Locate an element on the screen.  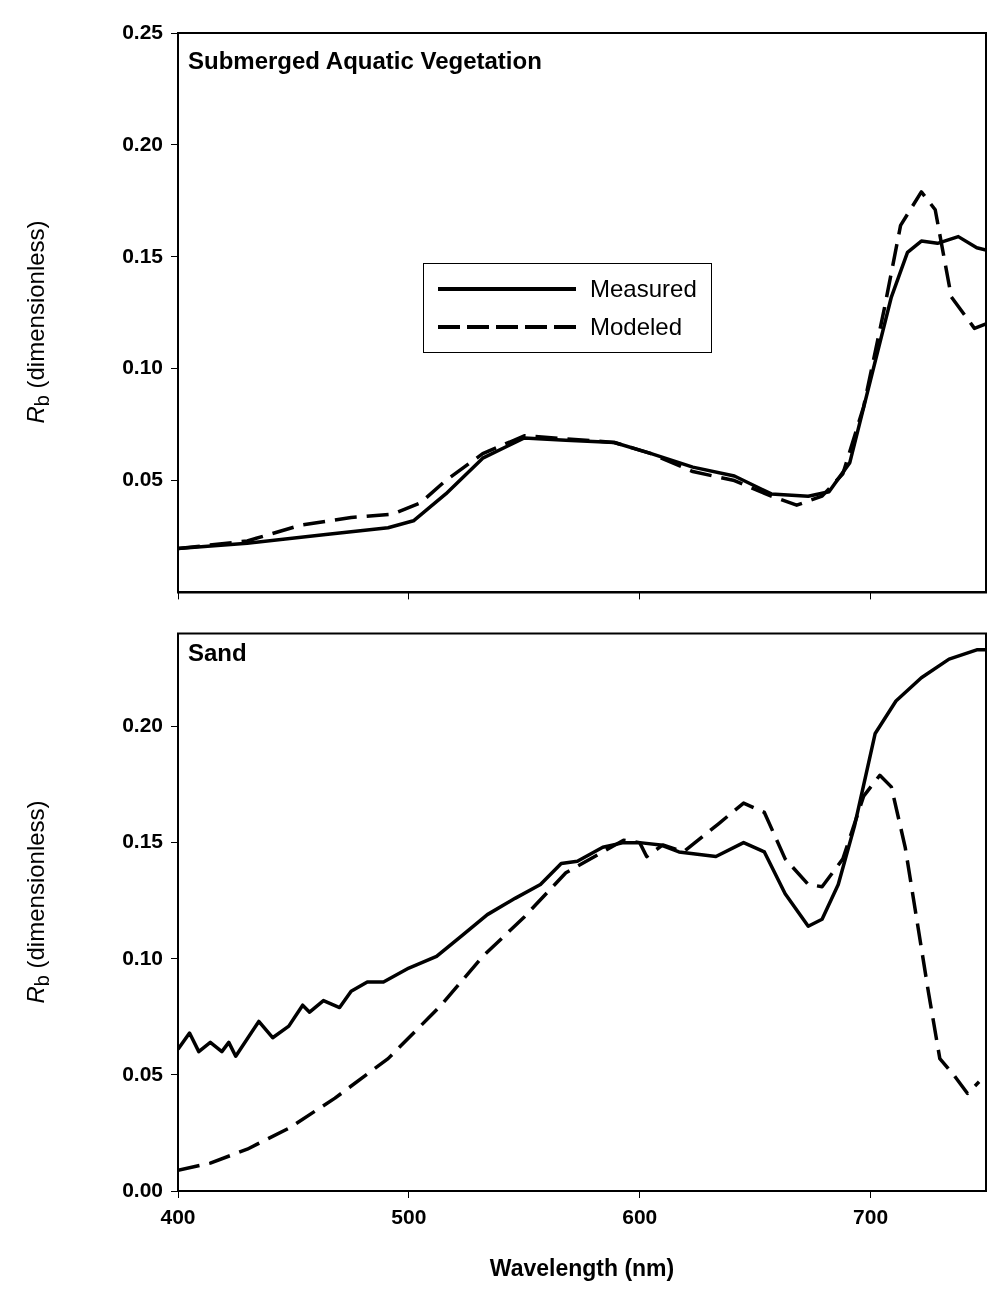
annotation: Submerged Aquatic Vegetation is located at coordinates (365, 61).